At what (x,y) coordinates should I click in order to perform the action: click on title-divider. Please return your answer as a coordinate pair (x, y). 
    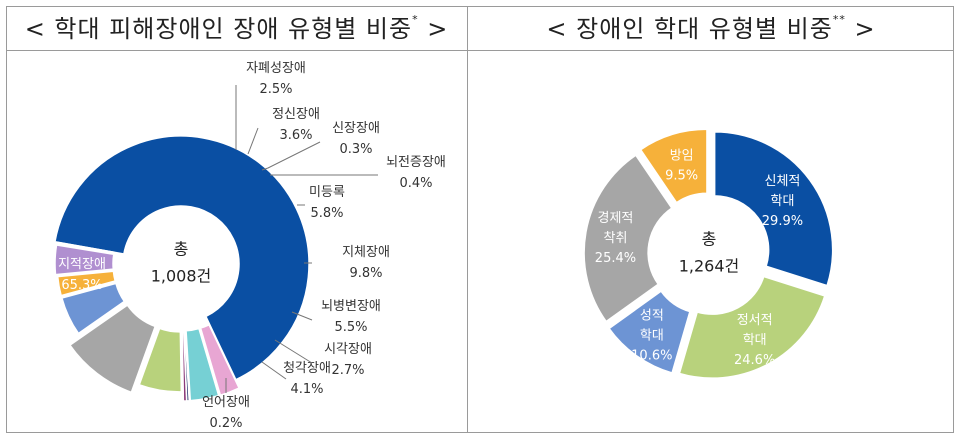
    Looking at the image, I should click on (480, 50).